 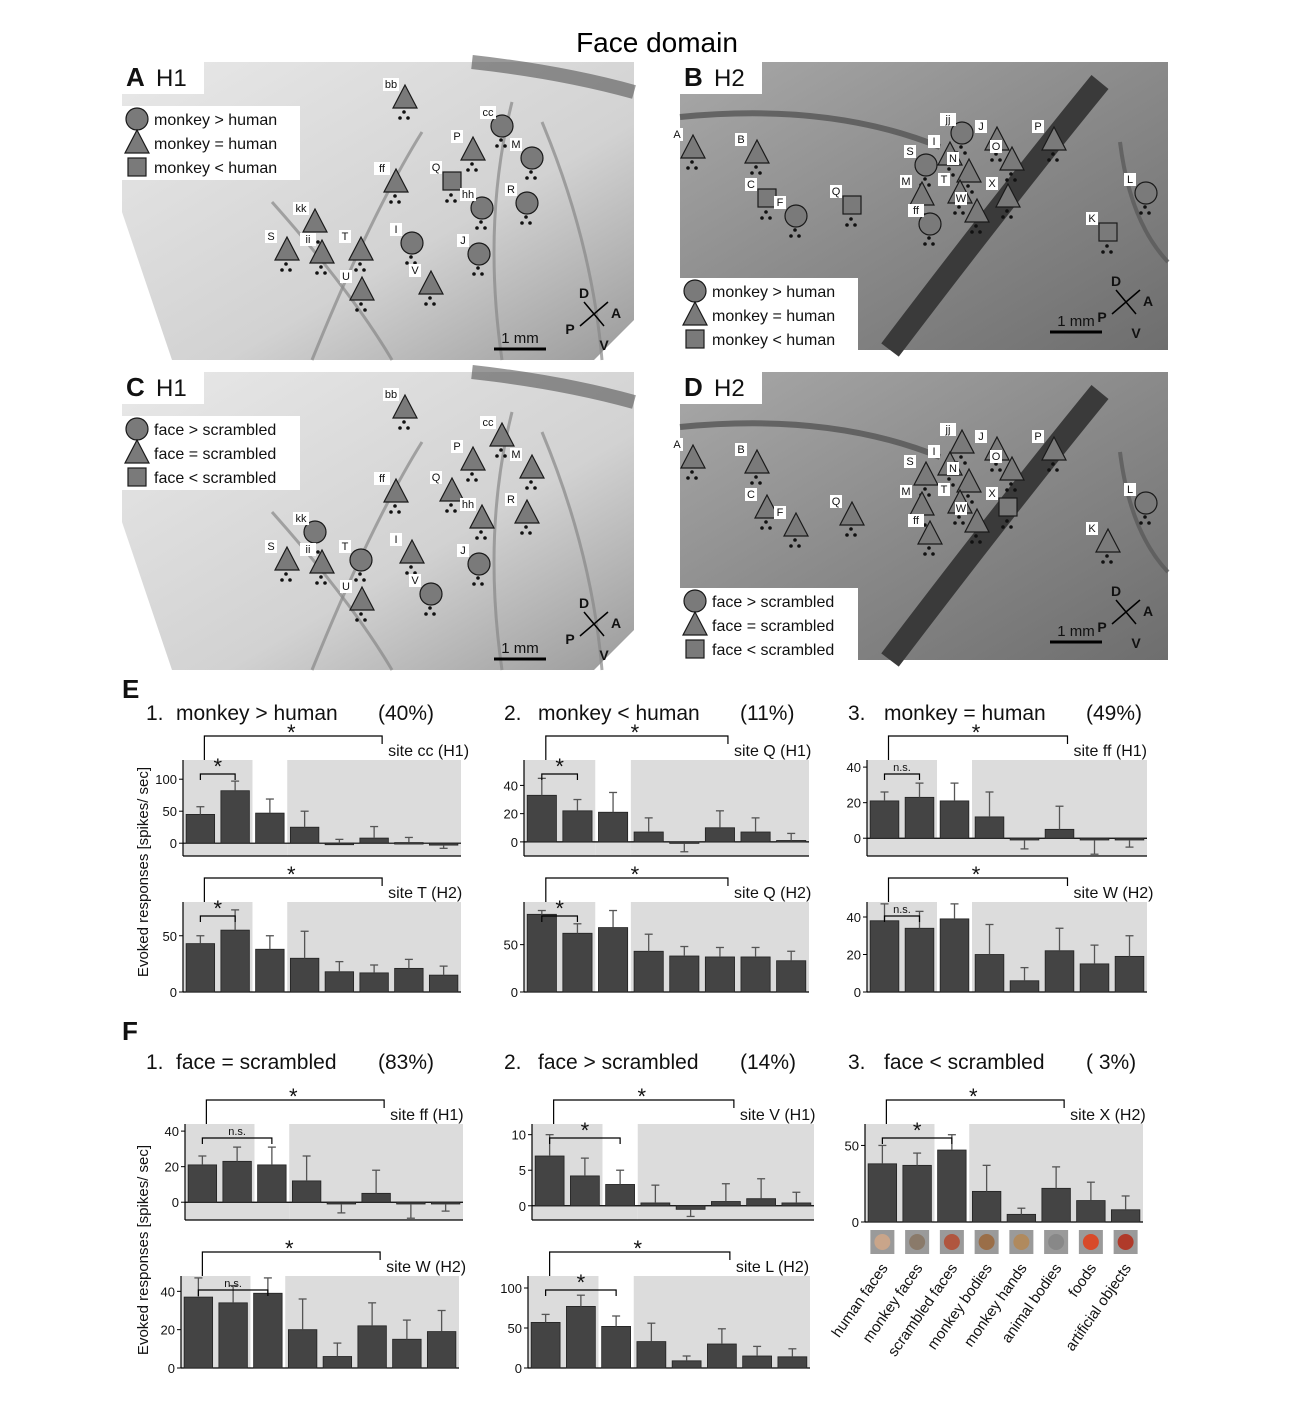 What do you see at coordinates (1102, 233) in the screenshot?
I see `site-marker-K: K` at bounding box center [1102, 233].